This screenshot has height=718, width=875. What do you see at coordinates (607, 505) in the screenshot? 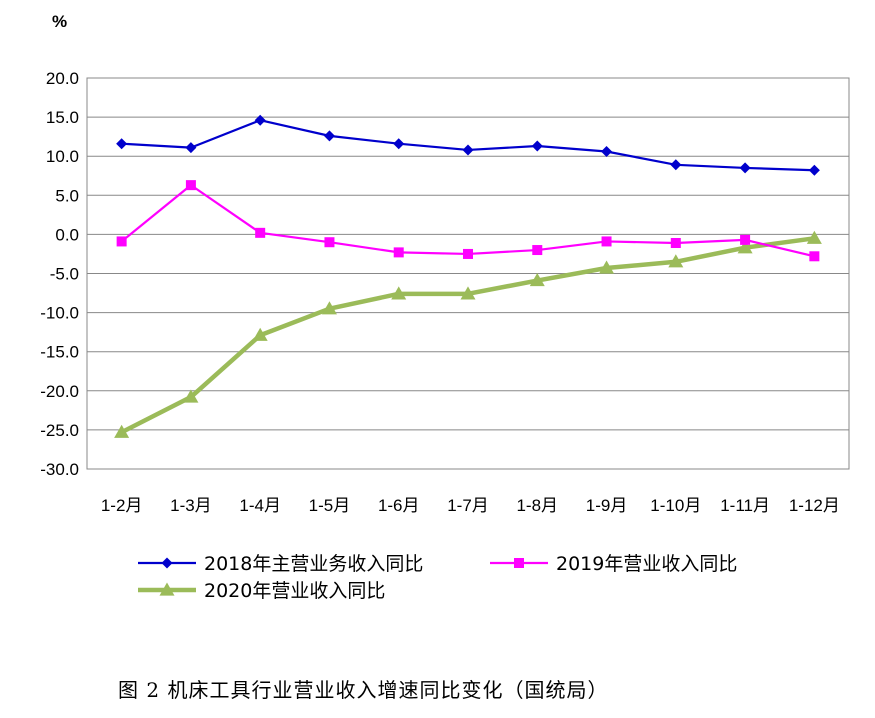
I see `x-tick-label: 1-9月` at bounding box center [607, 505].